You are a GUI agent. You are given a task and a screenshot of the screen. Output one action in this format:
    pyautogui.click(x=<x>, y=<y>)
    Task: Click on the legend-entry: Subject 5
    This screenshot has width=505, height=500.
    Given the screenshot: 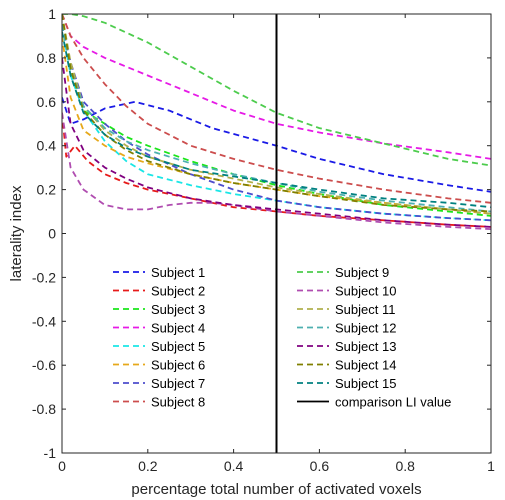 What is the action you would take?
    pyautogui.click(x=159, y=346)
    